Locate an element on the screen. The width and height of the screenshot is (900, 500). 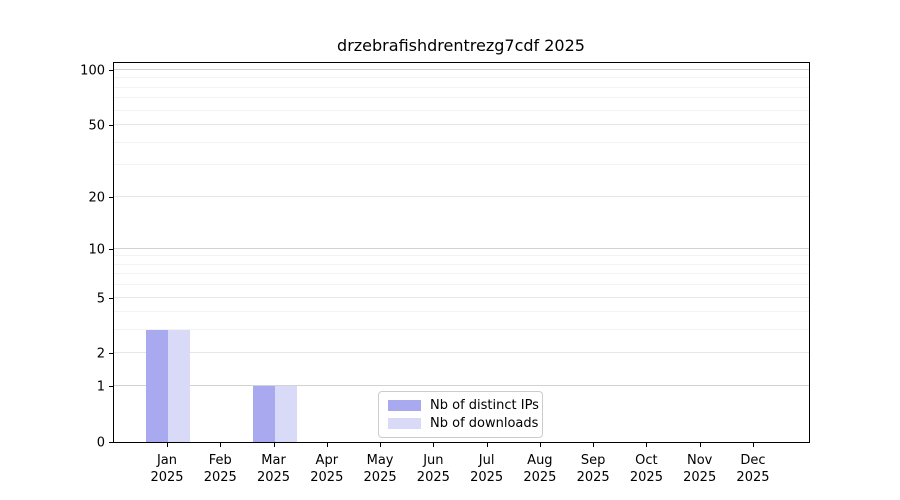
legend-item-distinct-ips: Nb of distinct IPs is located at coordinates (463, 405).